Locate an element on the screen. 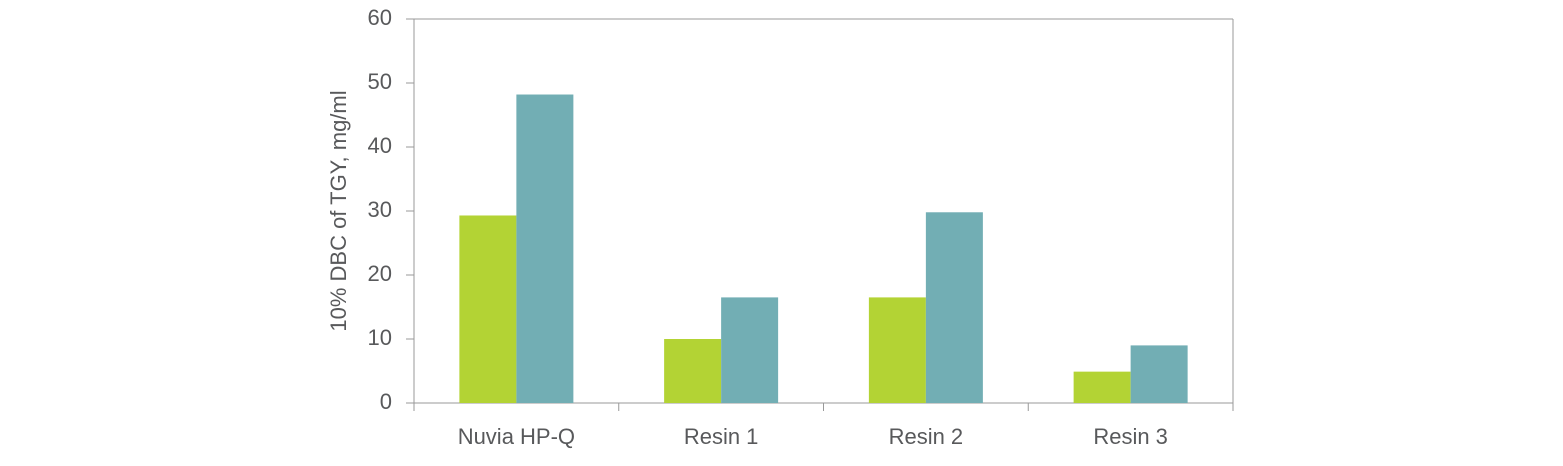 The height and width of the screenshot is (466, 1563). x-tick-label: Resin 1 is located at coordinates (721, 436).